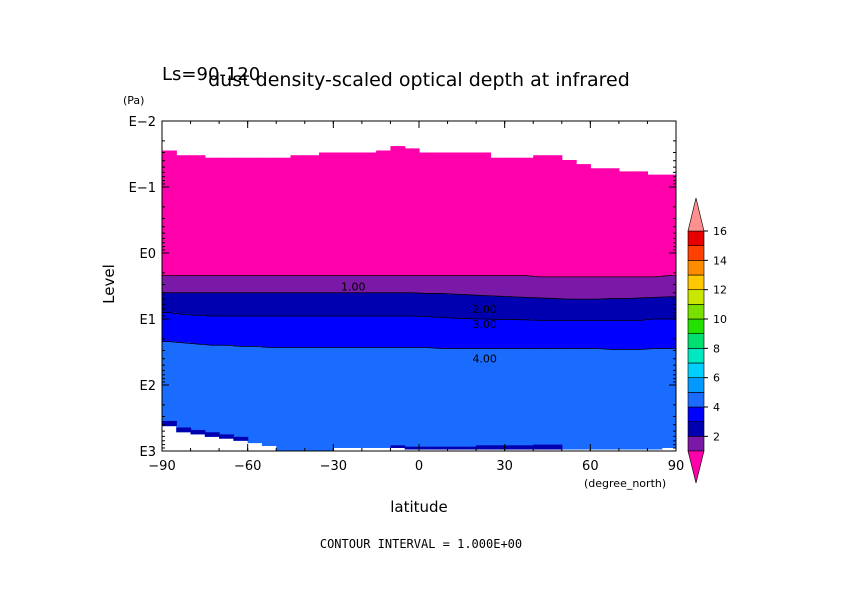 The image size is (842, 595). I want to click on colorbar-upper-arrow, so click(696, 214).